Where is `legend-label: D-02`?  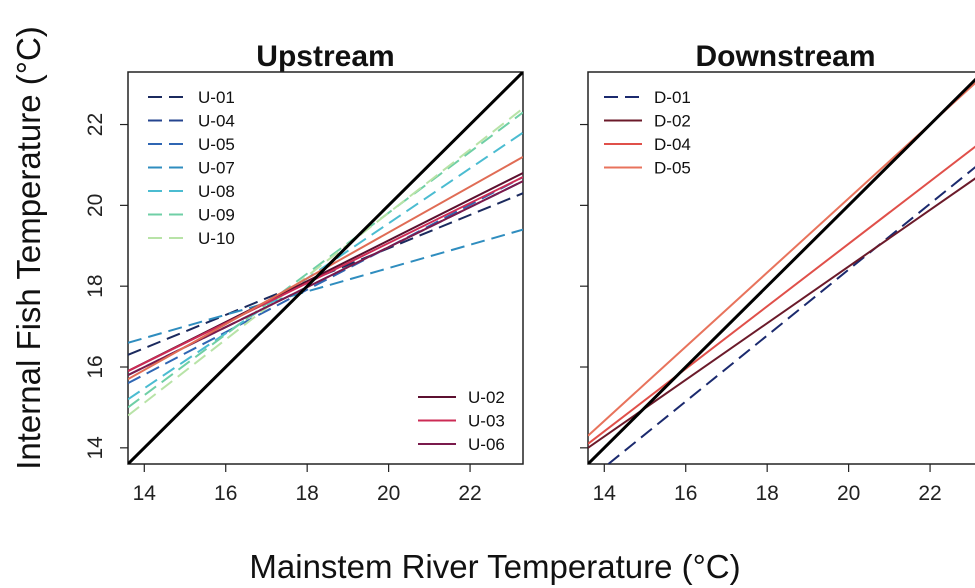 legend-label: D-02 is located at coordinates (672, 121).